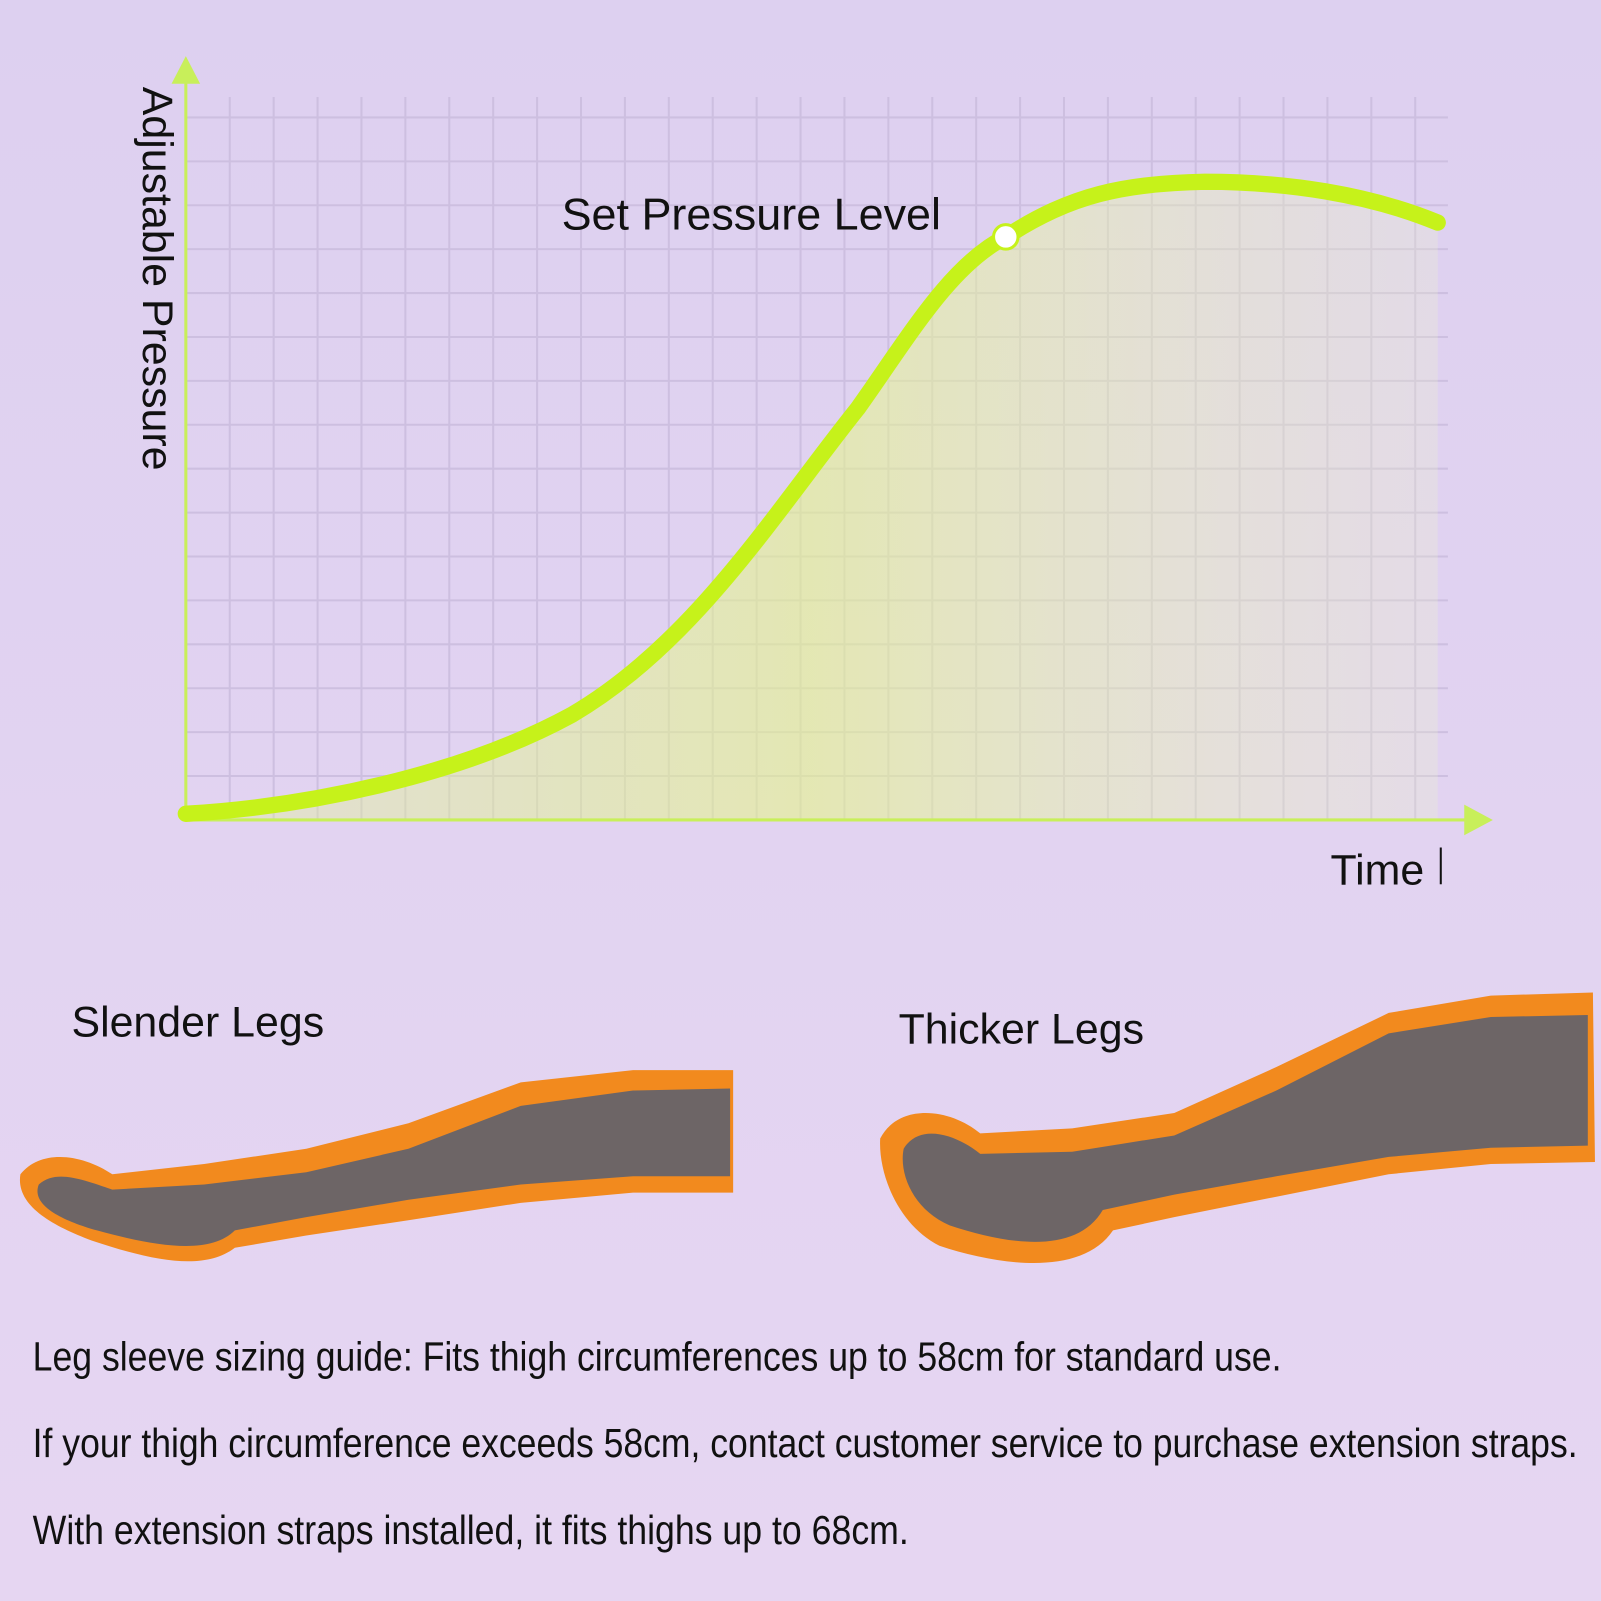 This screenshot has width=1601, height=1601. What do you see at coordinates (1021, 1030) in the screenshot?
I see `thicker-label: Thicker Legs` at bounding box center [1021, 1030].